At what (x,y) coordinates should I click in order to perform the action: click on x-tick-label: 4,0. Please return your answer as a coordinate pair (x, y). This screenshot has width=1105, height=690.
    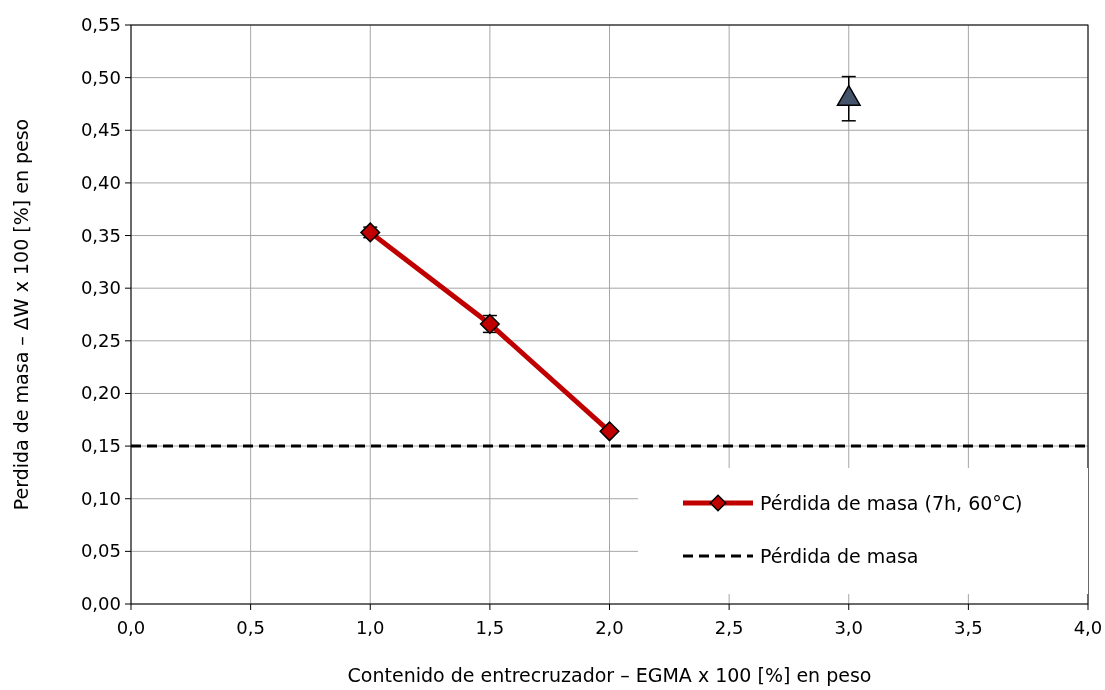
    Looking at the image, I should click on (1088, 627).